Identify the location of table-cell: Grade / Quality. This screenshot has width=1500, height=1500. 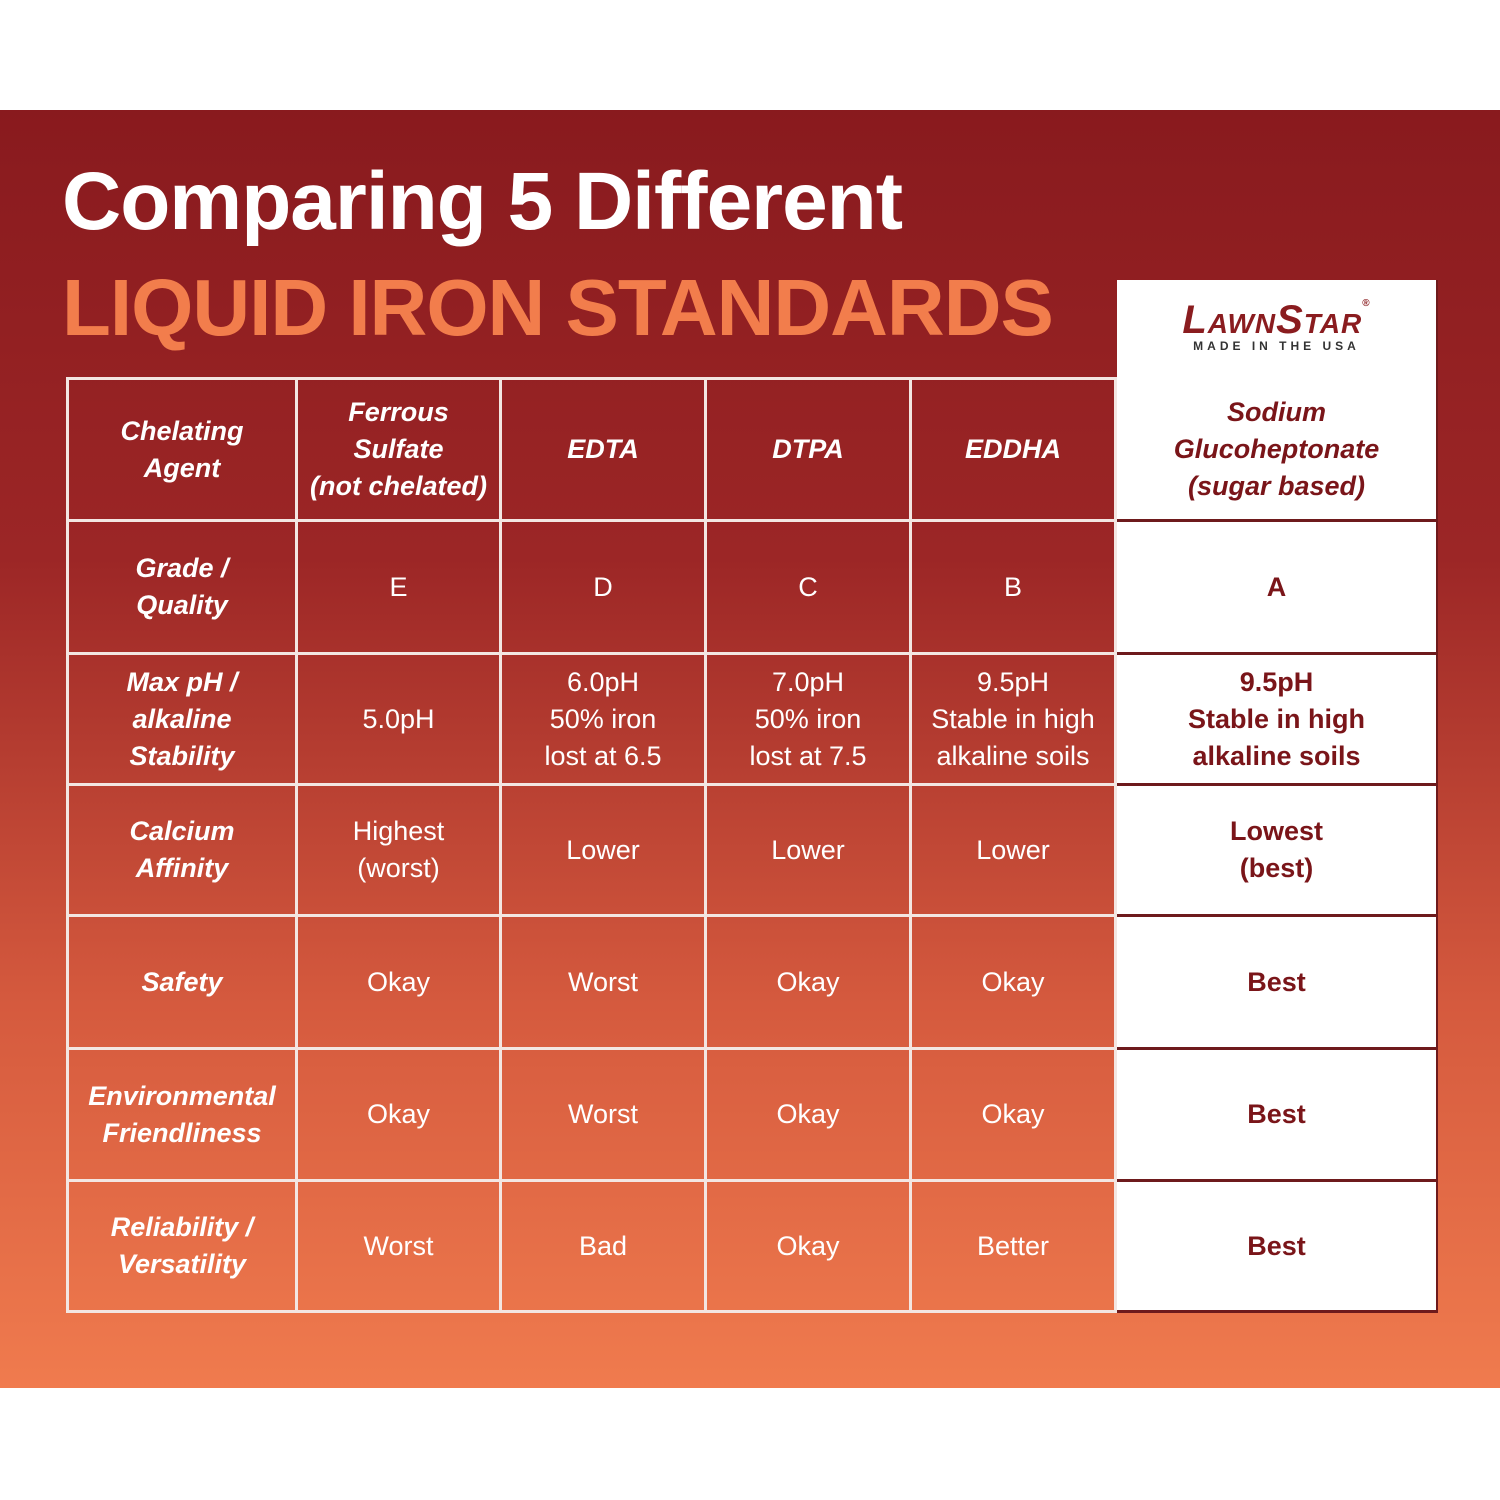
(182, 588).